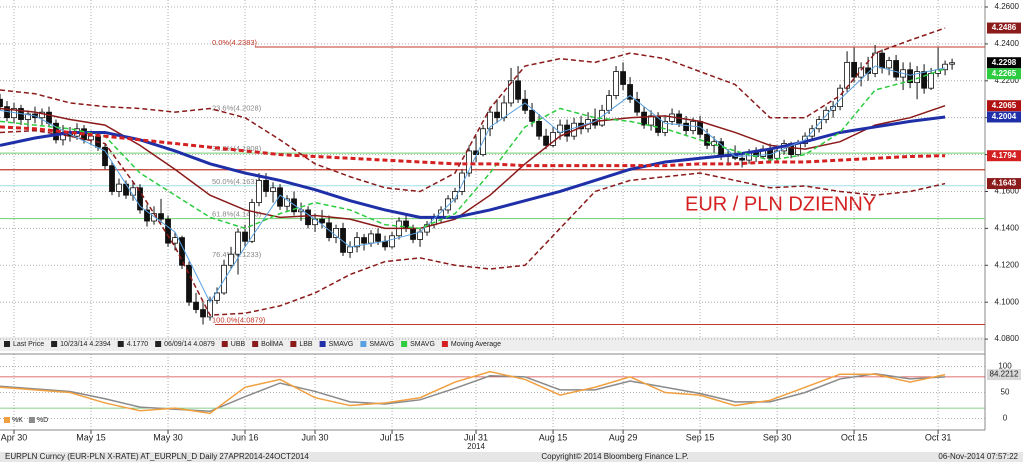 The width and height of the screenshot is (1023, 462). Describe the element at coordinates (237, 214) in the screenshot. I see `fib-label: 61.8%(4.1453)` at that location.